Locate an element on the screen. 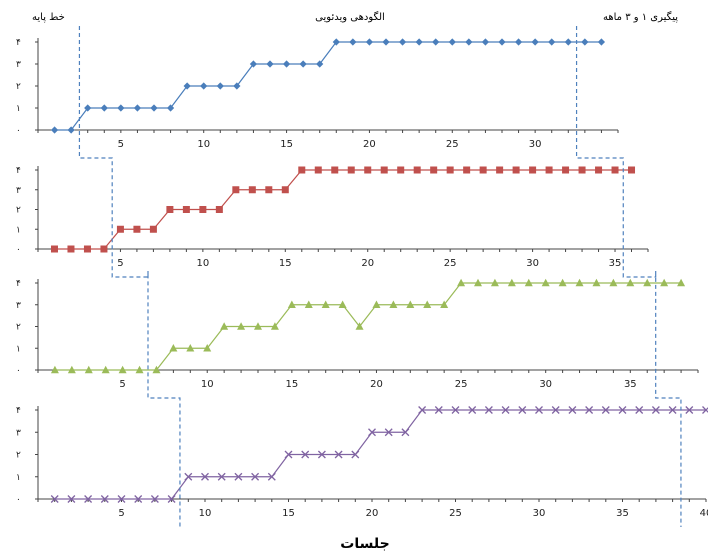  x-tick-label: 20 is located at coordinates (369, 144).